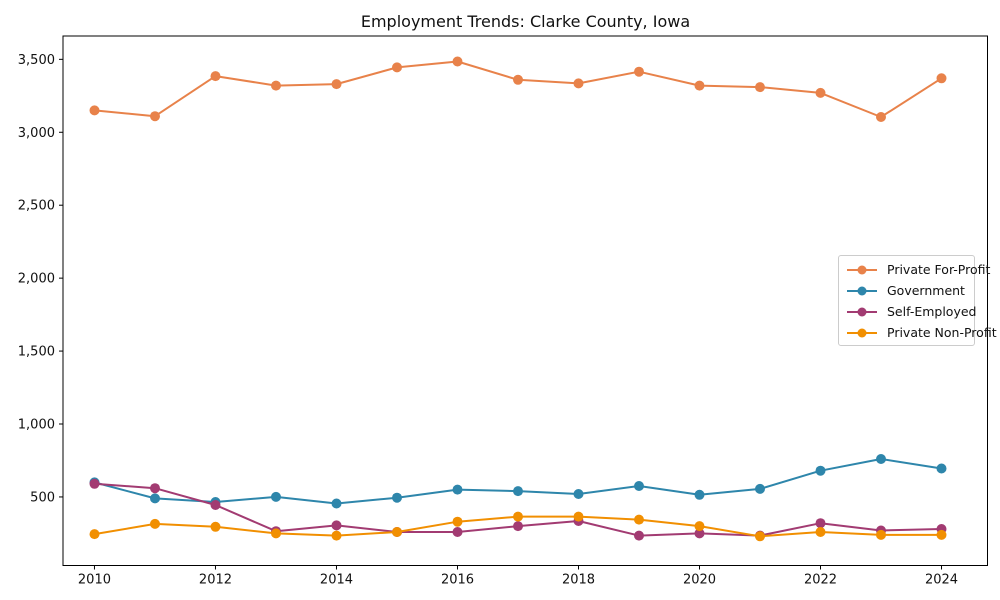 The image size is (1000, 600). I want to click on legend-label: Private Non-Profit, so click(942, 332).